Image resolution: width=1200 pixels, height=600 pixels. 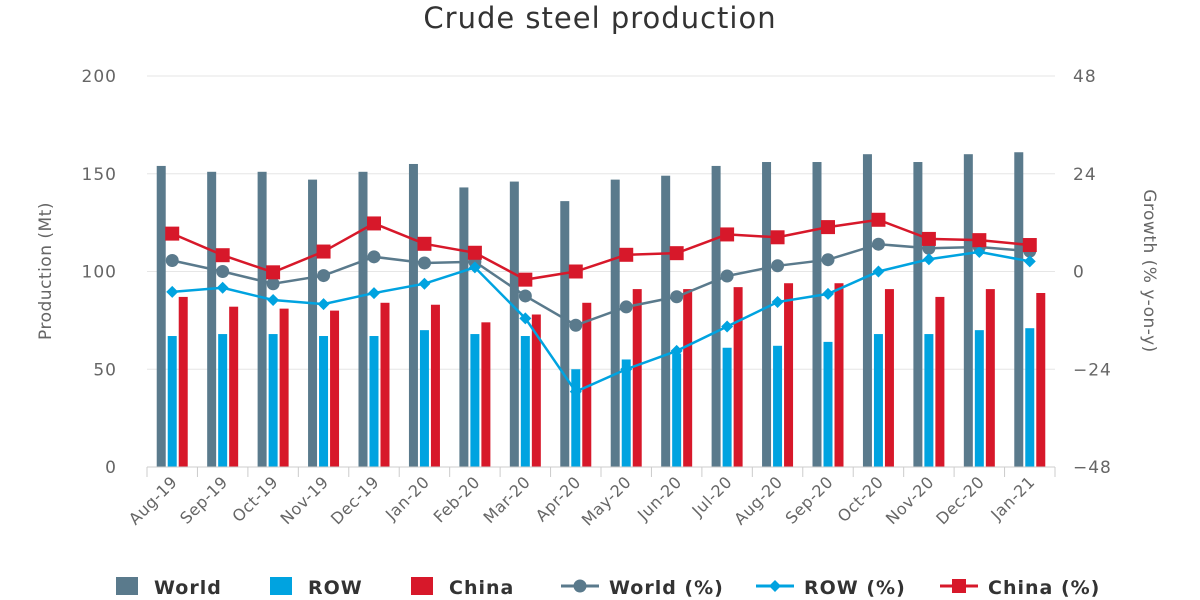 I want to click on left-tick-label: 0, so click(x=111, y=468).